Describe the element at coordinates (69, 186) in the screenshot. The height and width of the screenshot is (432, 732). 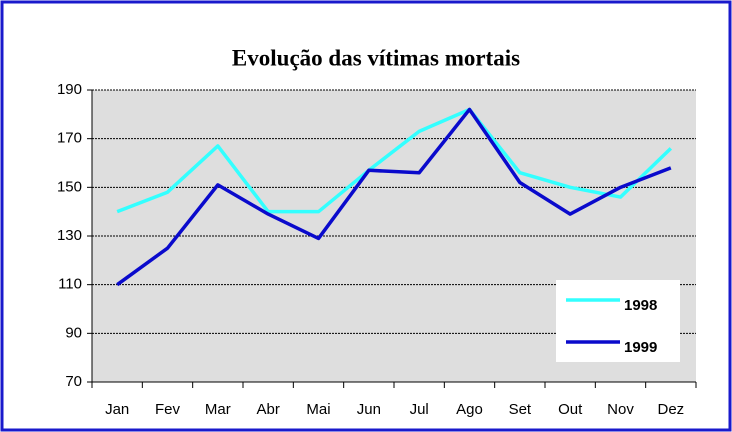
I see `y-tick-label: 150` at that location.